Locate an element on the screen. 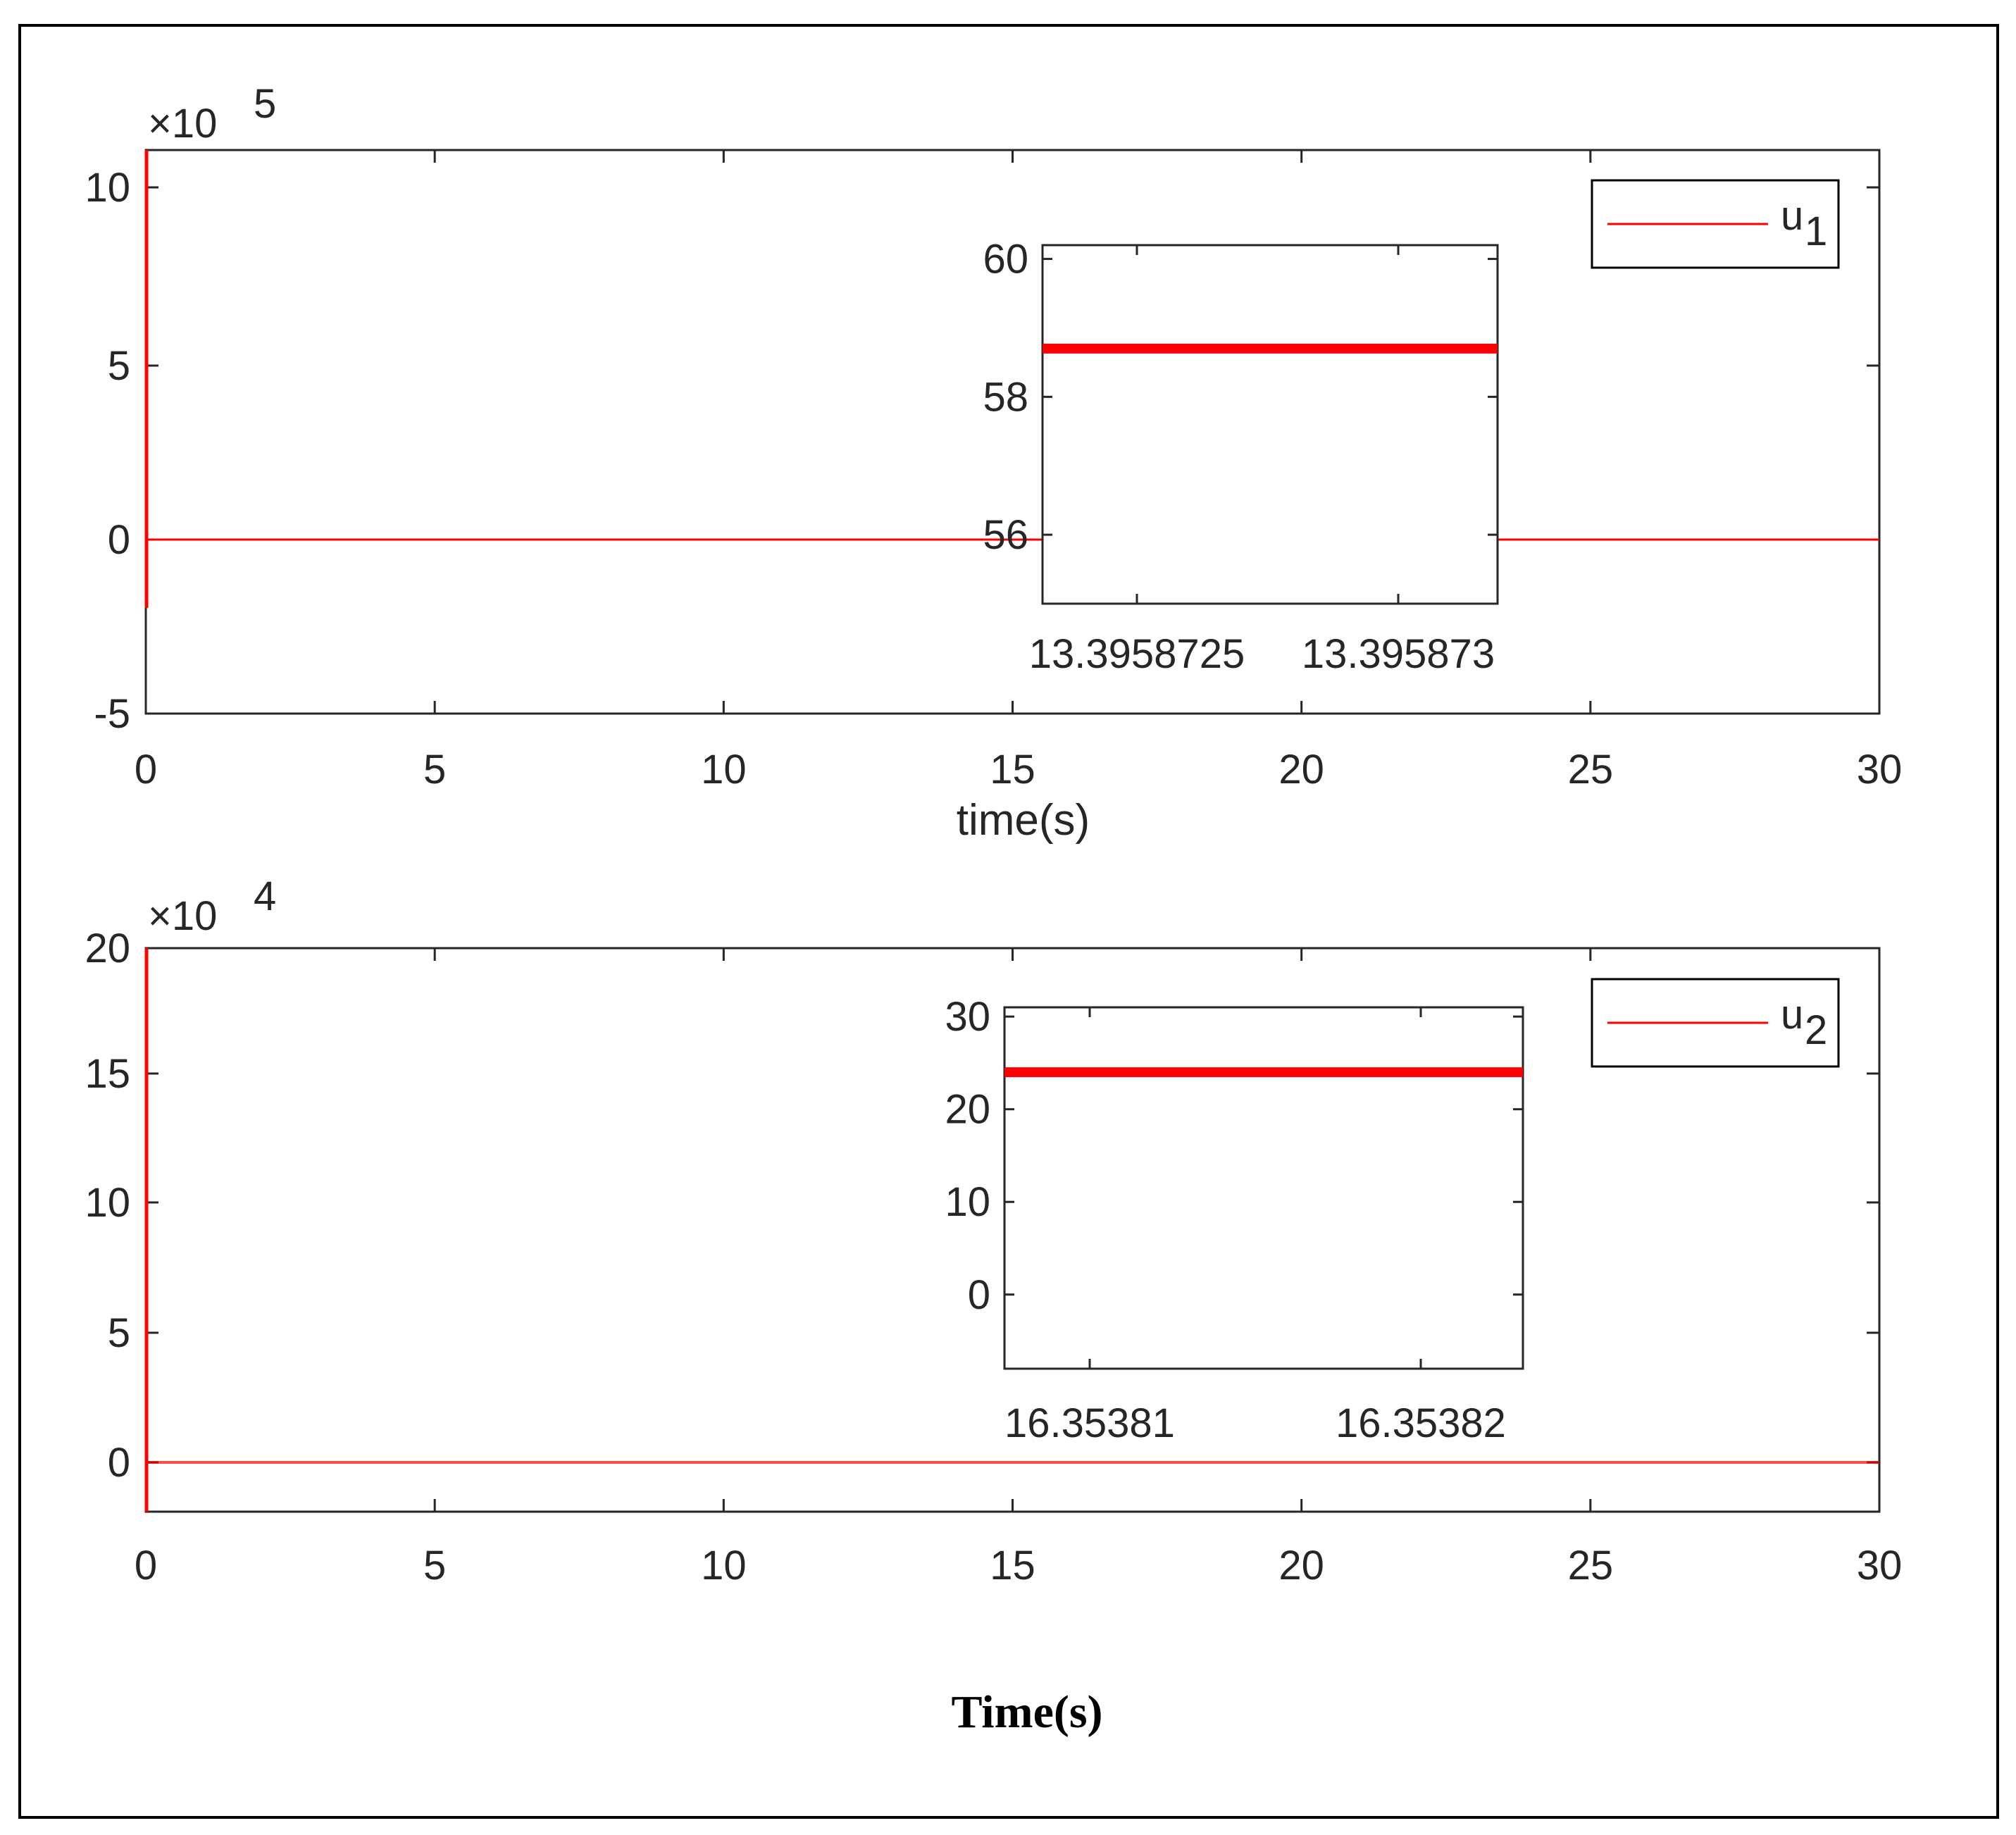 Image resolution: width=2016 pixels, height=1835 pixels. inset-y-tick-label: 10 is located at coordinates (967, 1202).